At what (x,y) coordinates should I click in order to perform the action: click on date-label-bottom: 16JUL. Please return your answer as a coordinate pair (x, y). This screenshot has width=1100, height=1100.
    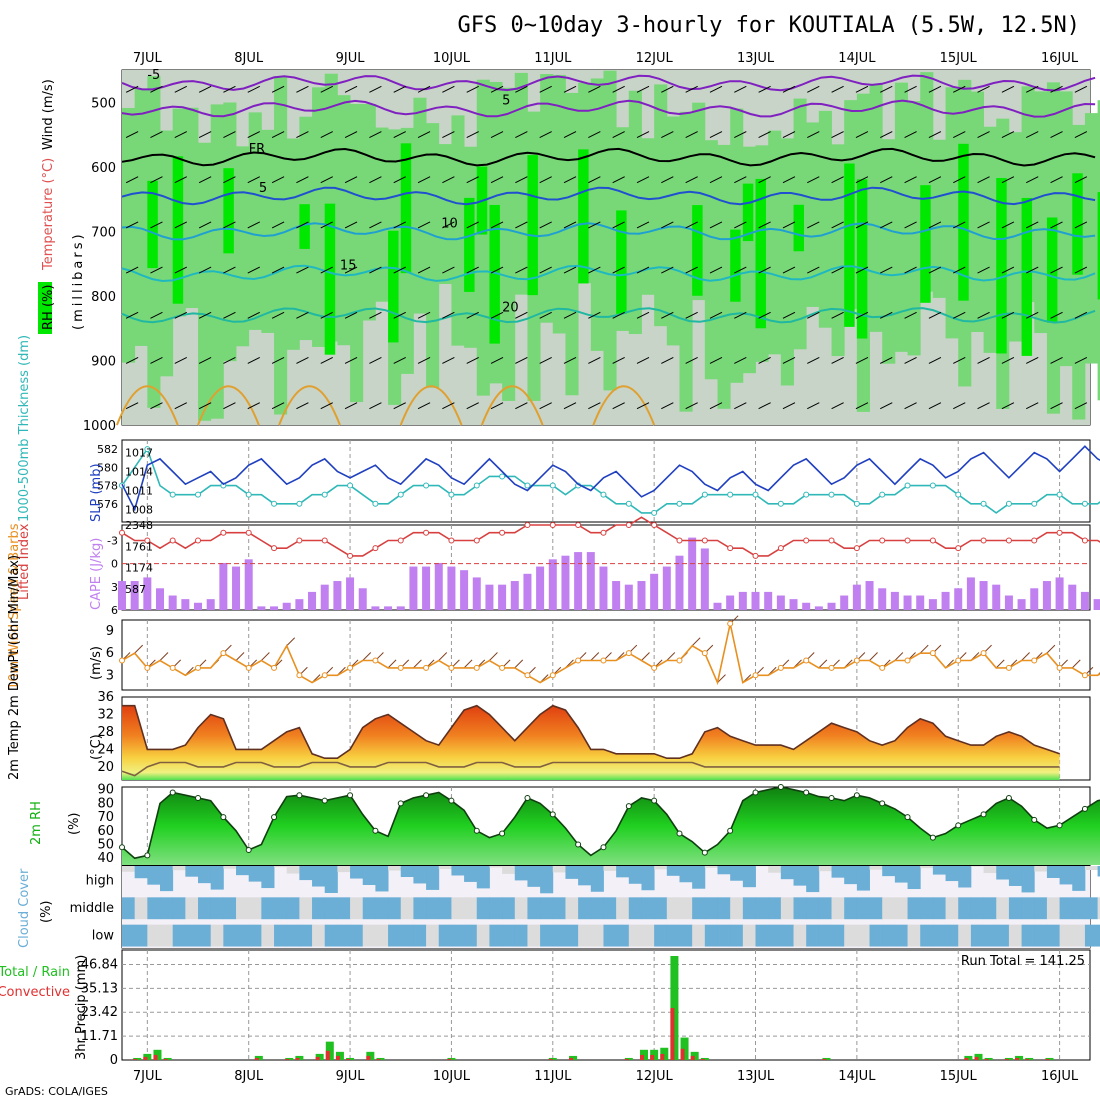
    Looking at the image, I should click on (1060, 1076).